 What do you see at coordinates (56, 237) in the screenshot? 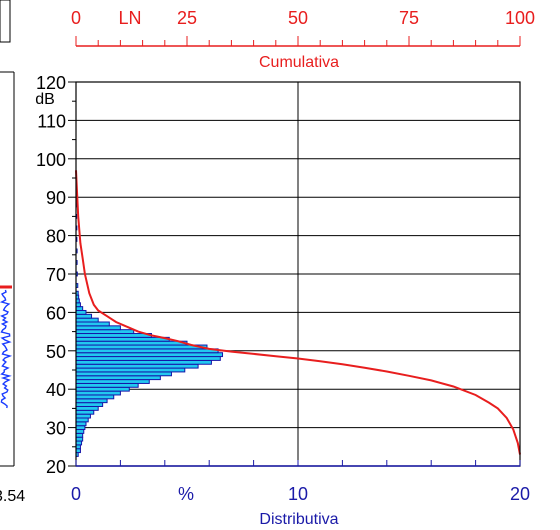
I see `y-tick-label-80: 80` at bounding box center [56, 237].